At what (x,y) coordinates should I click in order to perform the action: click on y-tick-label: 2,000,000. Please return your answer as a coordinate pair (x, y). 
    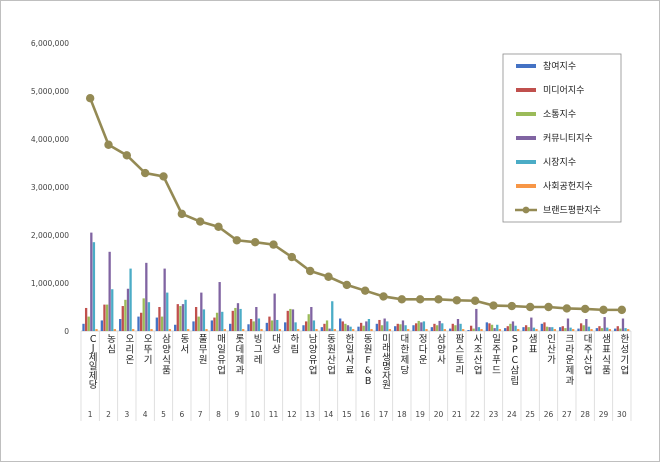
    Looking at the image, I should click on (50, 235).